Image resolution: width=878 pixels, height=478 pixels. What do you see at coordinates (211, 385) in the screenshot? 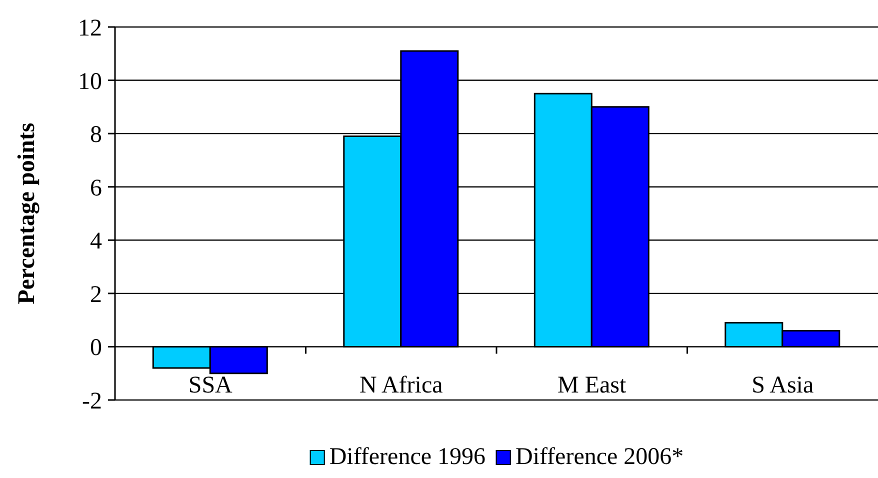
I see `x-tick-label: SSA` at bounding box center [211, 385].